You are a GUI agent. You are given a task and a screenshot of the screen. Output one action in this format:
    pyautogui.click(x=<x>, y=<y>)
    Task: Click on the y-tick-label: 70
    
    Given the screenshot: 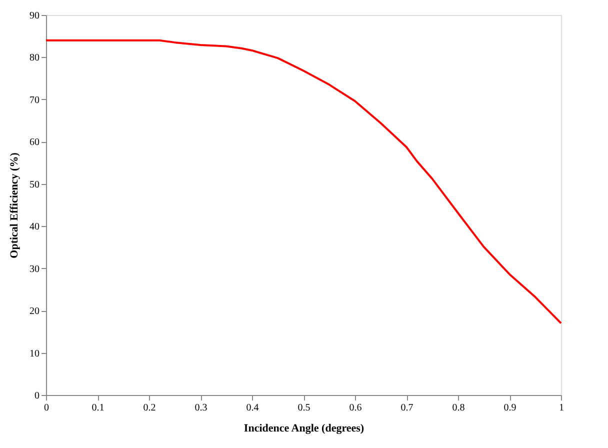 What is the action you would take?
    pyautogui.click(x=35, y=100)
    